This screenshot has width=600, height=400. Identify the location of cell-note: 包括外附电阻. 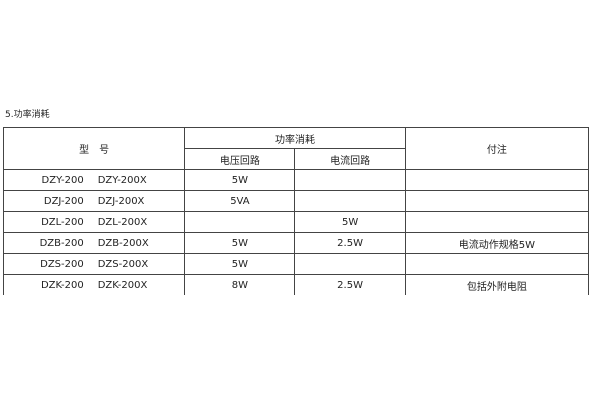
(497, 284).